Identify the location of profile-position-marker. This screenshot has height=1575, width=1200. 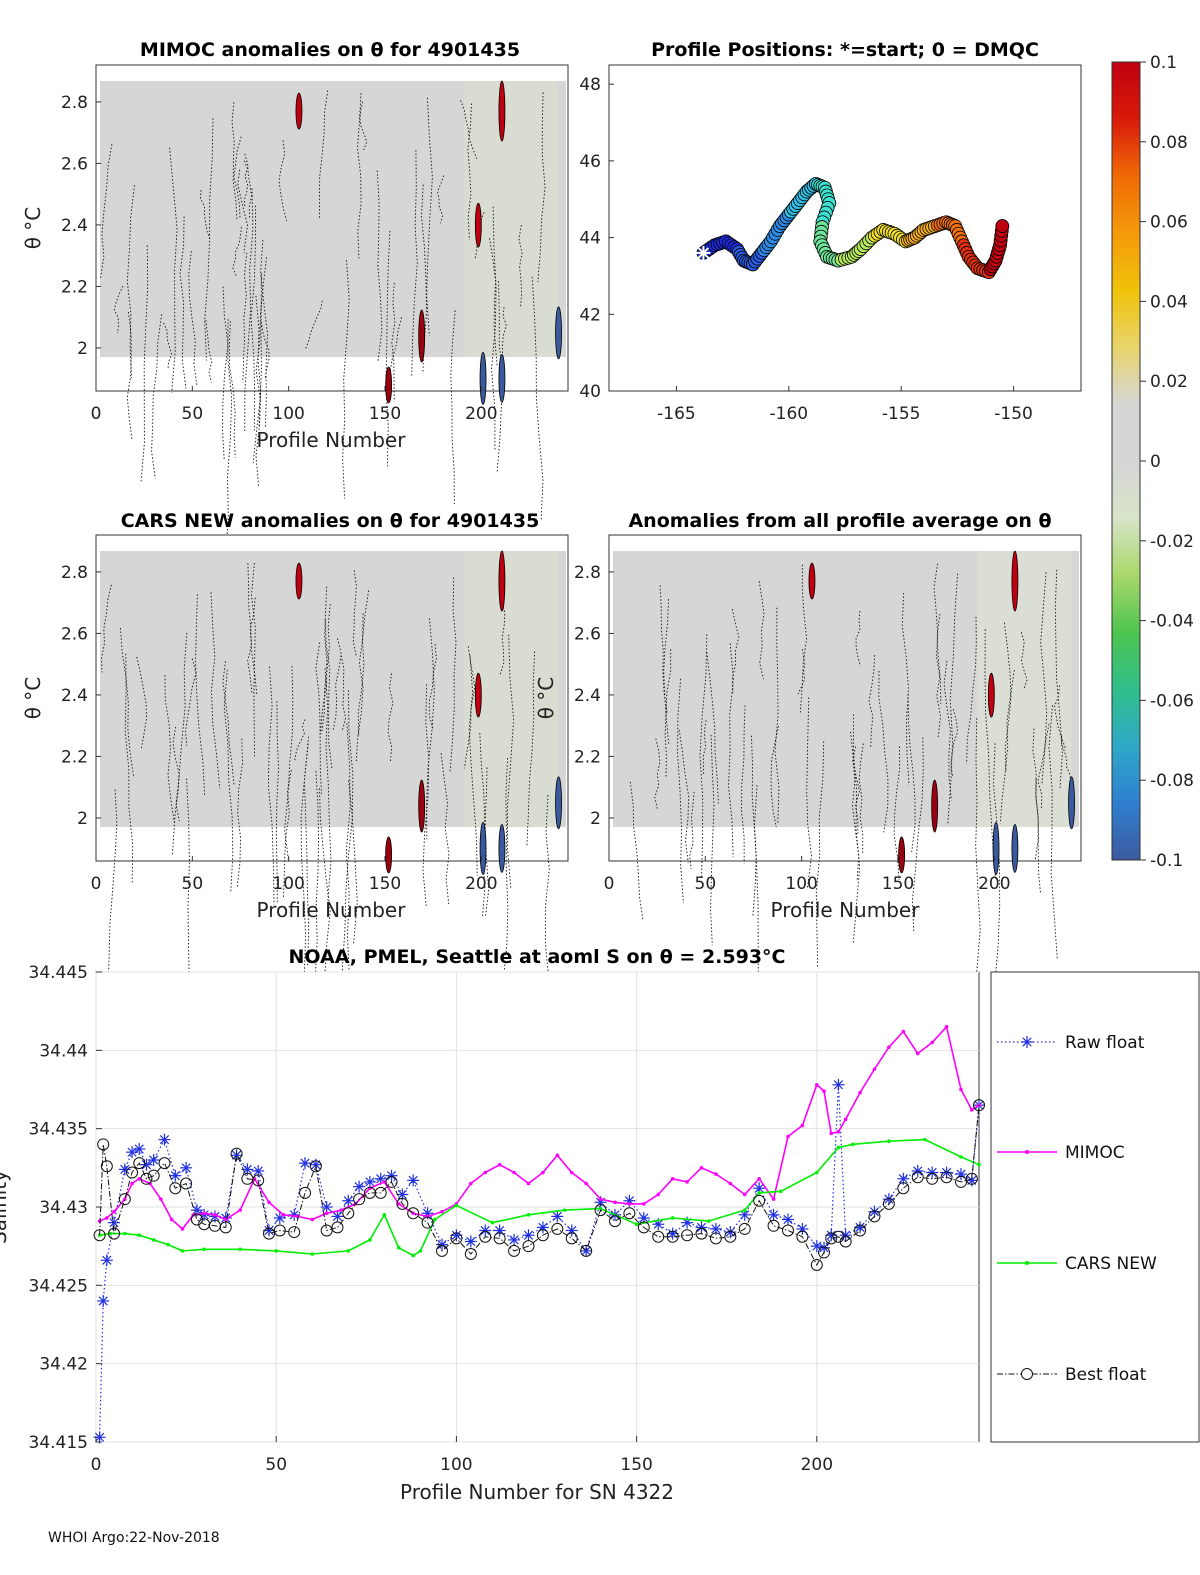
(1002, 226).